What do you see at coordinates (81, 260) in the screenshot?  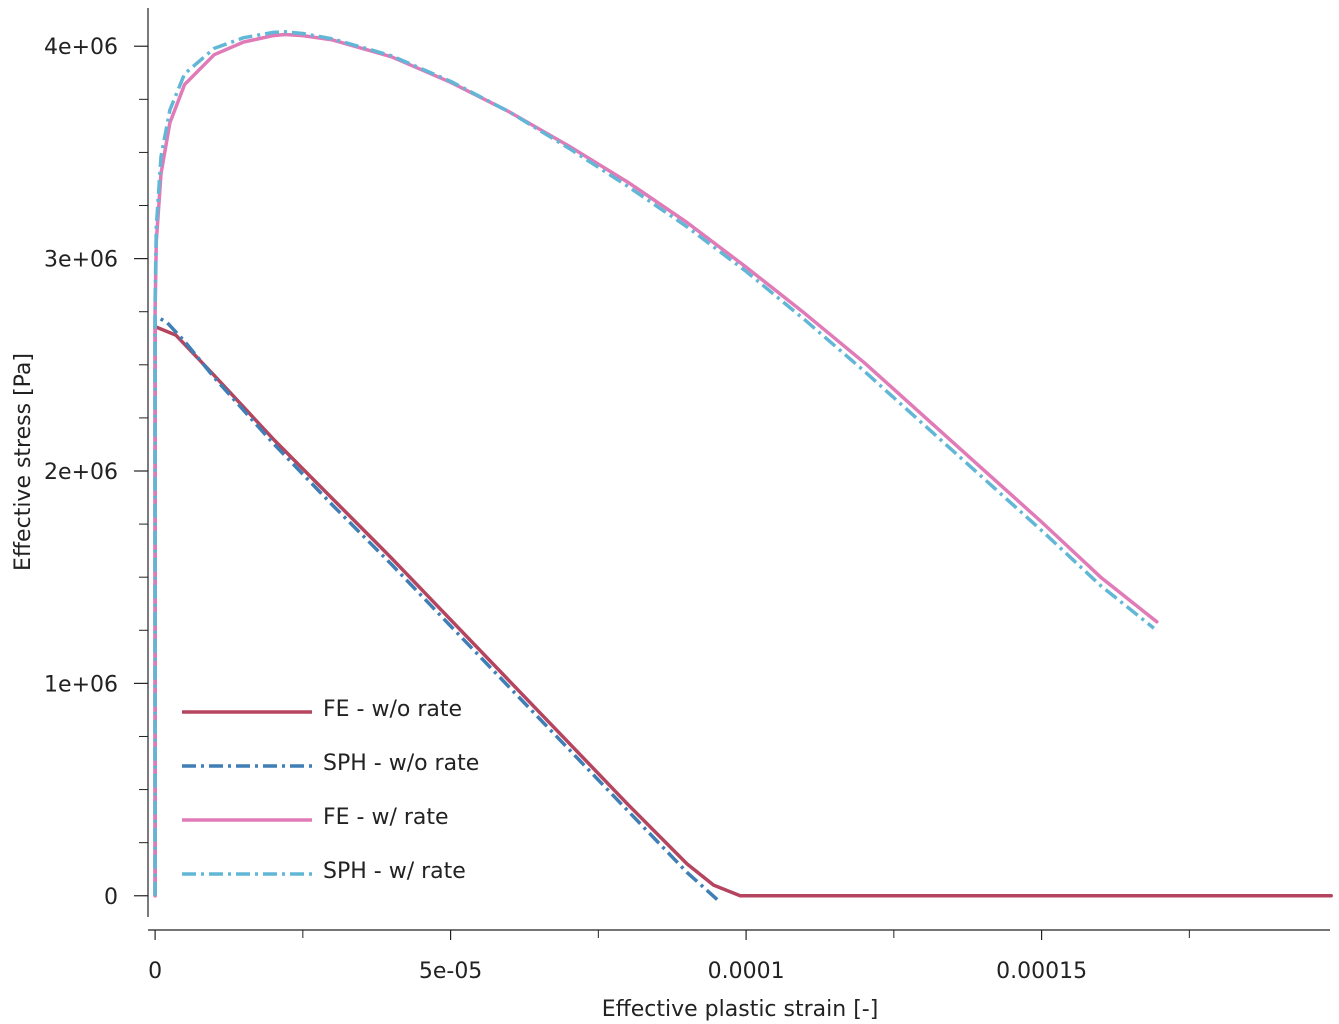 I see `y-tick-label: 3e+06` at bounding box center [81, 260].